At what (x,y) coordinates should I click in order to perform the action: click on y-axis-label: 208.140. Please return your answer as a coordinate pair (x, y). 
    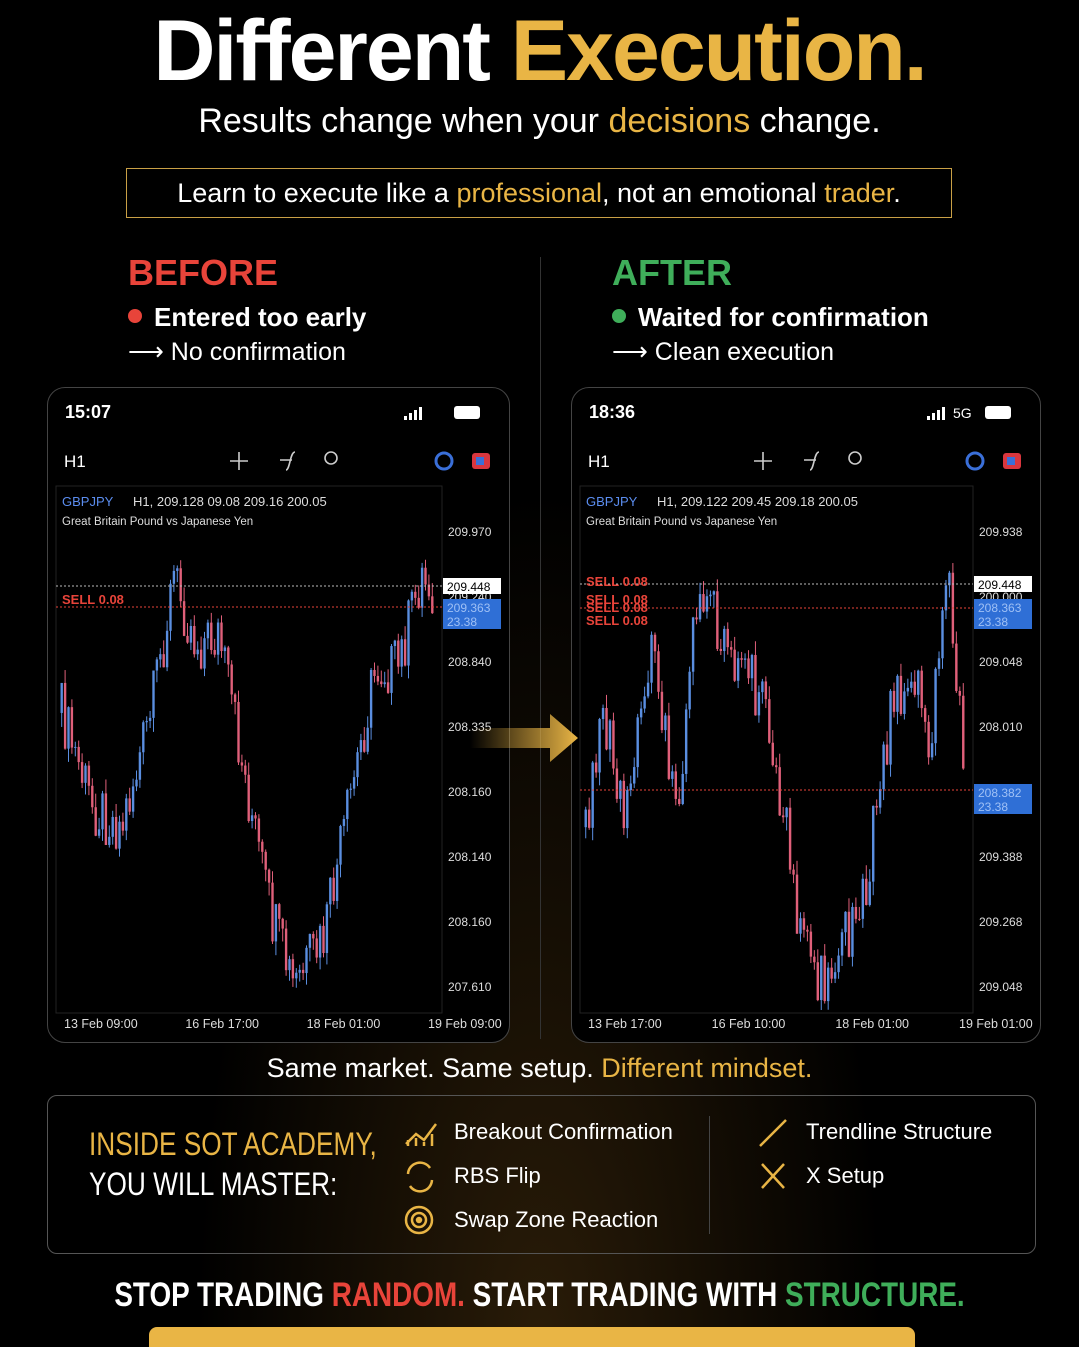
    Looking at the image, I should click on (470, 857).